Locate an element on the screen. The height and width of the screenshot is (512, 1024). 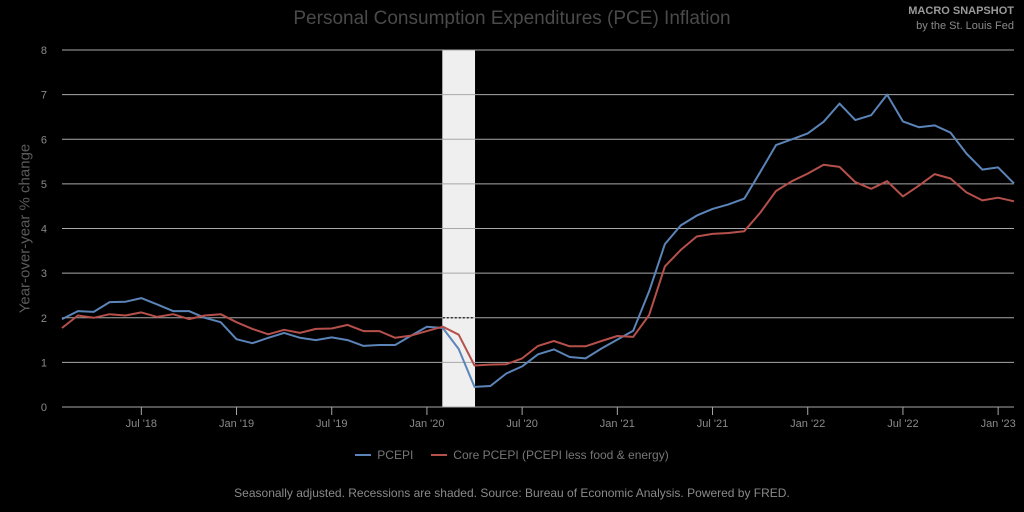
legend-label-core: Core PCEPI (PCEPI less food & energy) is located at coordinates (561, 455).